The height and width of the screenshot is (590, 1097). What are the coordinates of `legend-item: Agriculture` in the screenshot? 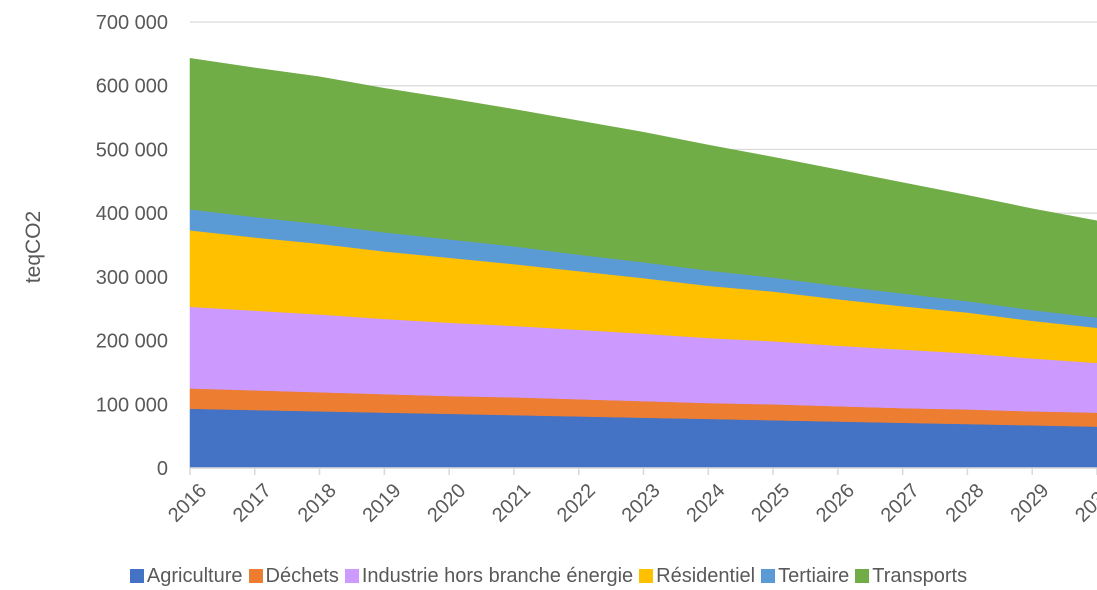 It's located at (186, 576).